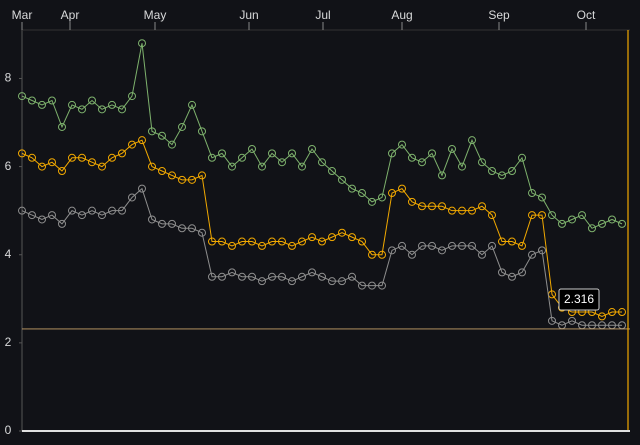 The width and height of the screenshot is (640, 445). What do you see at coordinates (8, 166) in the screenshot?
I see `y-tick-label: 6` at bounding box center [8, 166].